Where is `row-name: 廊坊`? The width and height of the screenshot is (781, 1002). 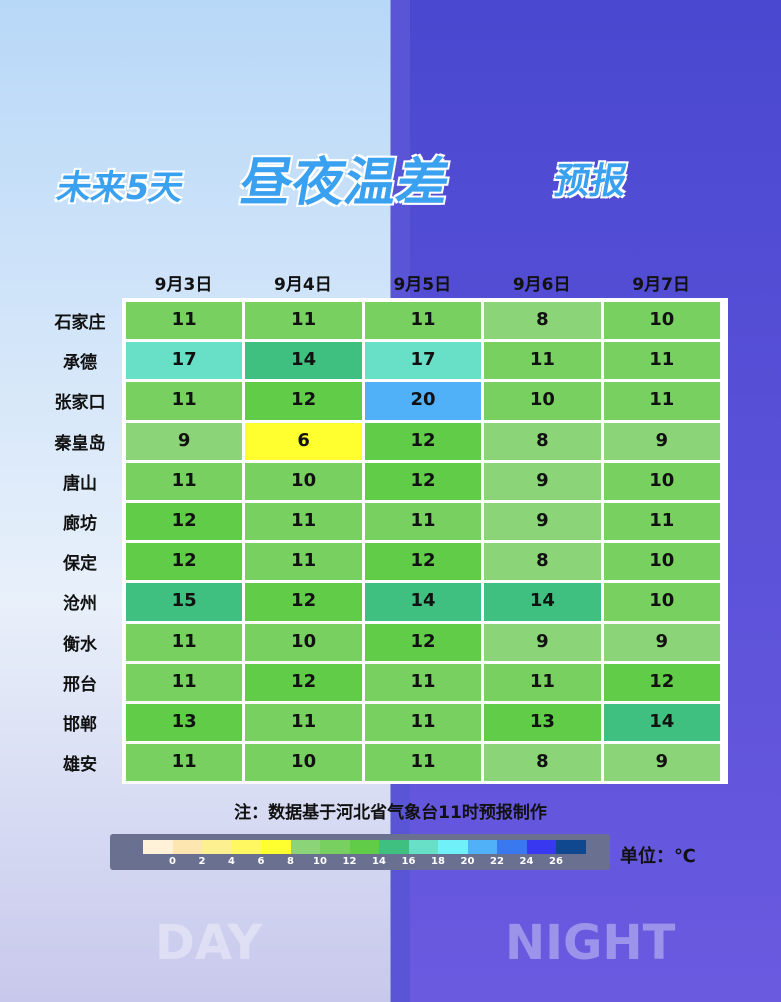 row-name: 廊坊 is located at coordinates (80, 524).